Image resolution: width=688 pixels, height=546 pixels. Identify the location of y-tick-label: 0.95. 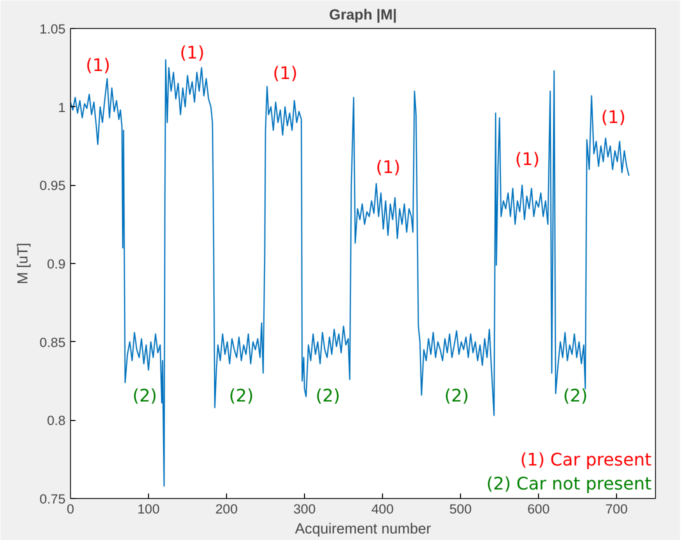
(53, 186).